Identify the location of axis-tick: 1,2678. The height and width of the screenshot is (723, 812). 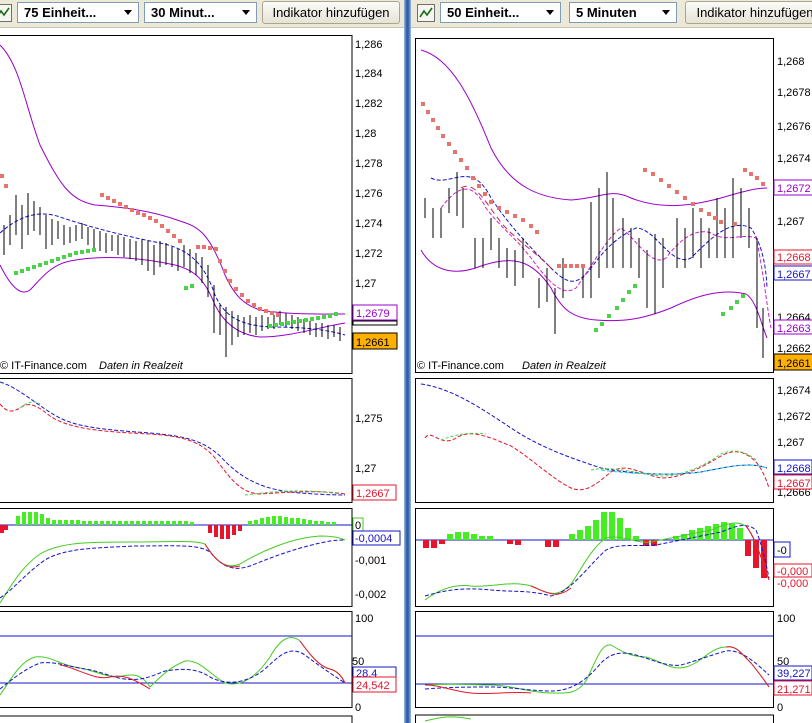
(794, 93).